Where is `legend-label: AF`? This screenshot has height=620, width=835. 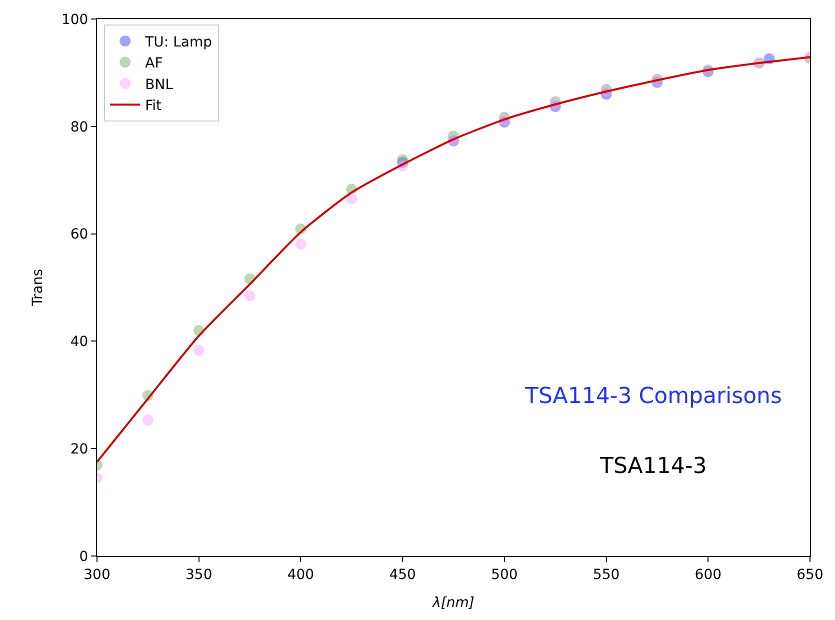
legend-label: AF is located at coordinates (154, 64).